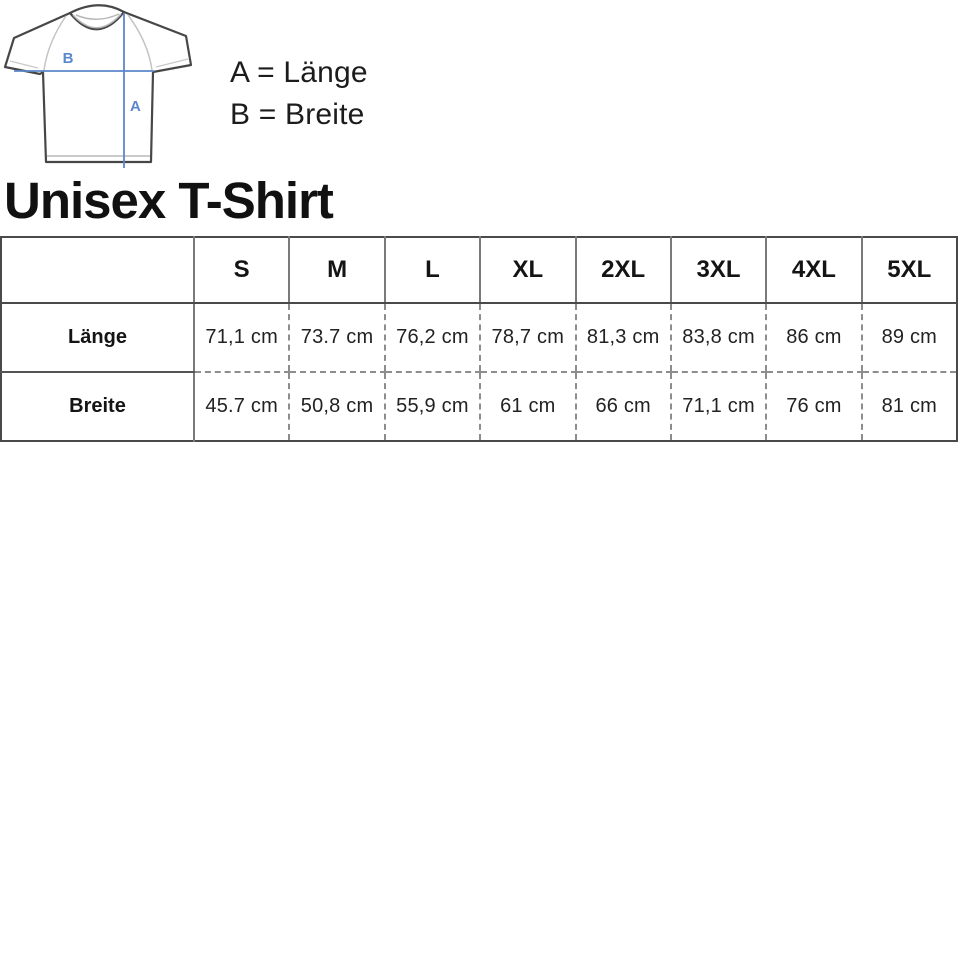  What do you see at coordinates (55, 43) in the screenshot?
I see `left-sleeve-seam` at bounding box center [55, 43].